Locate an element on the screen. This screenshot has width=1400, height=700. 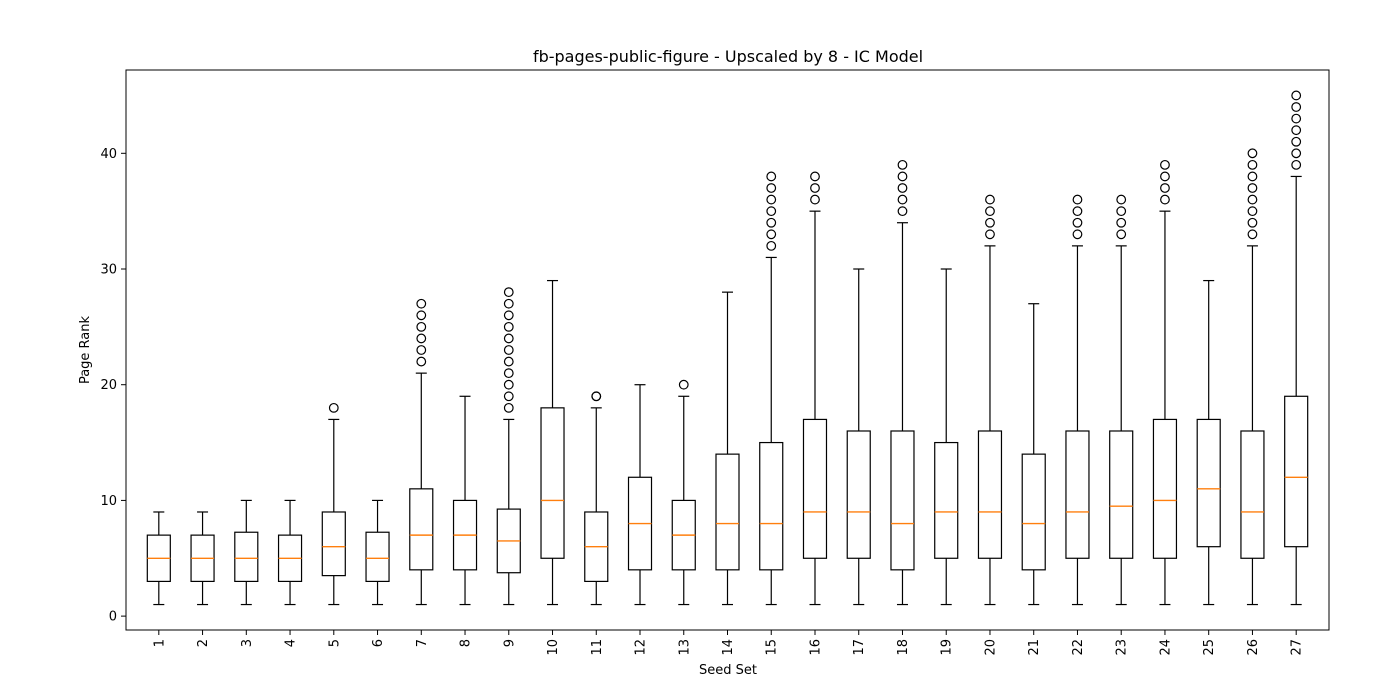
y-tick-label: 20 is located at coordinates (108, 385).